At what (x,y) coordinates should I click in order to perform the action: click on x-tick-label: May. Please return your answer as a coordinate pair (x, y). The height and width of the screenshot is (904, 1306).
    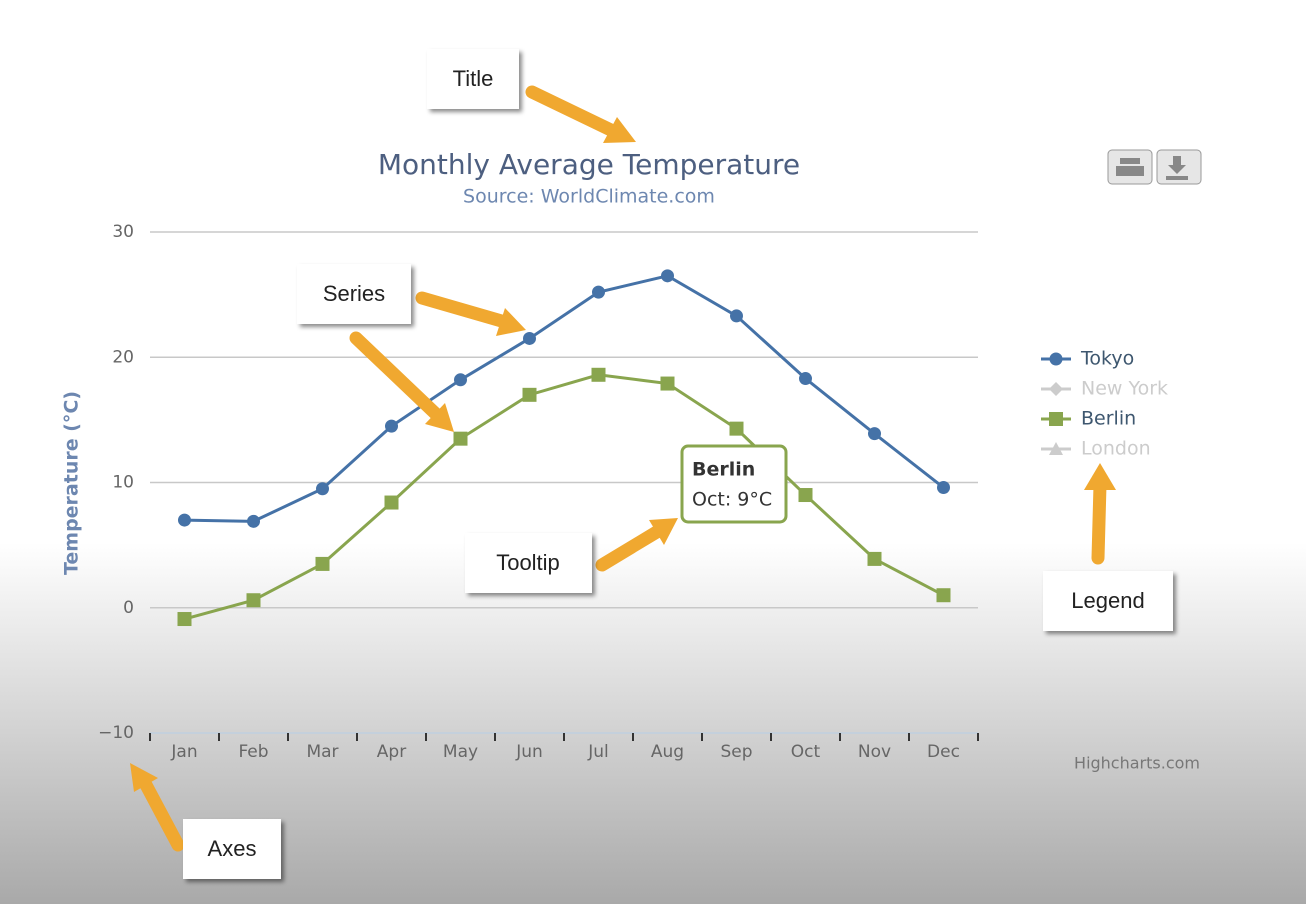
    Looking at the image, I should click on (460, 752).